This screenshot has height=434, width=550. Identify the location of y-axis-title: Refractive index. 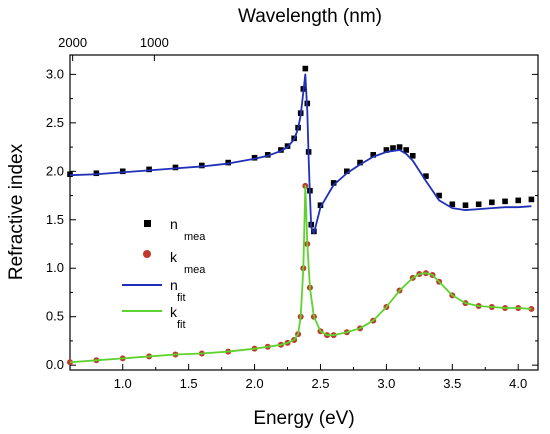
(16, 211).